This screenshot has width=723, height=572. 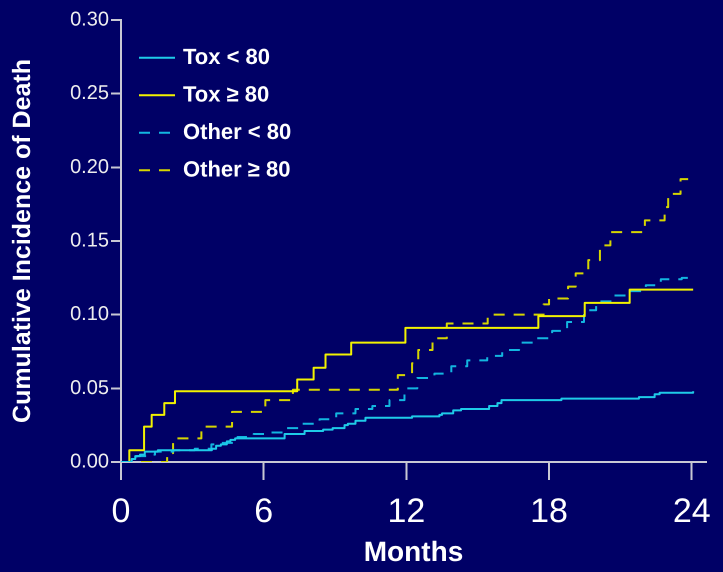 What do you see at coordinates (89, 241) in the screenshot?
I see `y-tick-label: 0.15` at bounding box center [89, 241].